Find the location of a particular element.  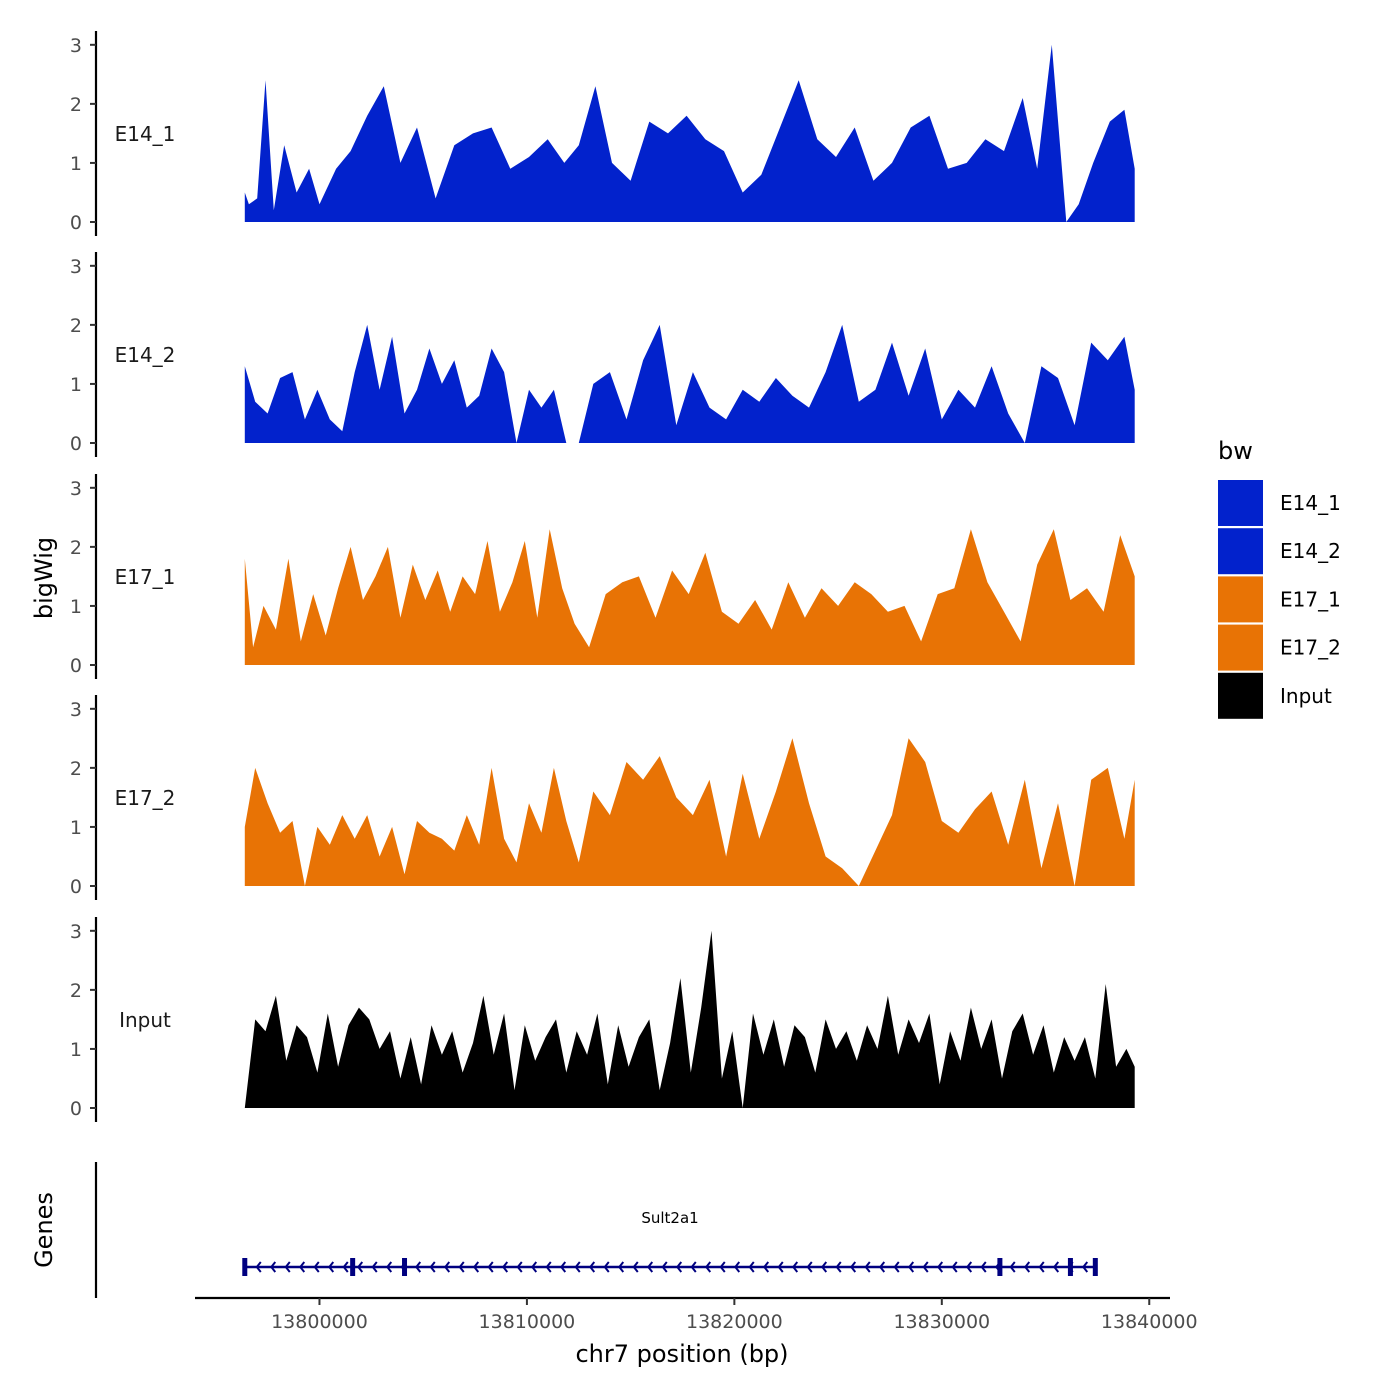

track-input: 0 1 2 3 Input is located at coordinates (602, 1019).